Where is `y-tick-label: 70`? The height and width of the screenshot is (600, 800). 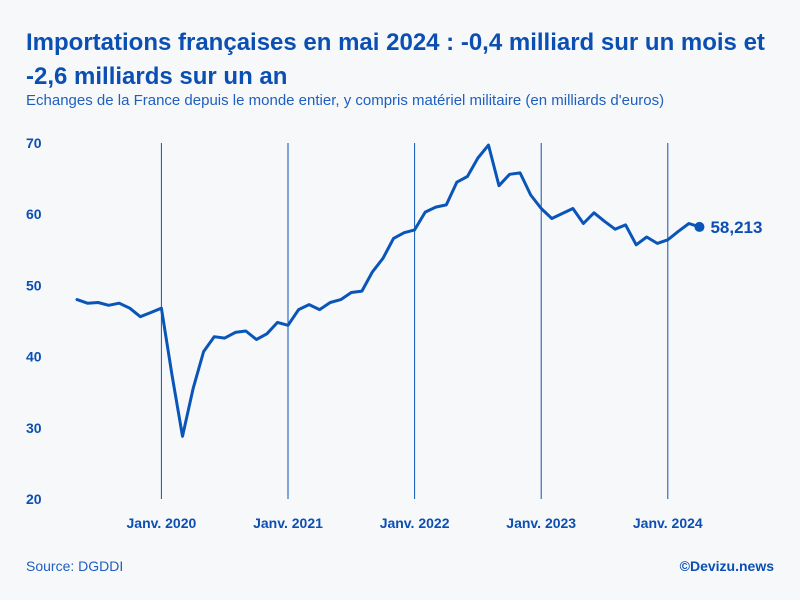
y-tick-label: 70 is located at coordinates (34, 143).